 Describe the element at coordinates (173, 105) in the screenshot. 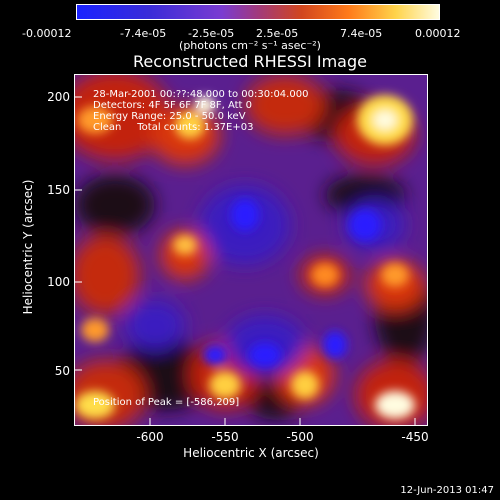

I see `info-detectors: Detectors: 4F 5F 6F 7F 8F, Att 0` at that location.